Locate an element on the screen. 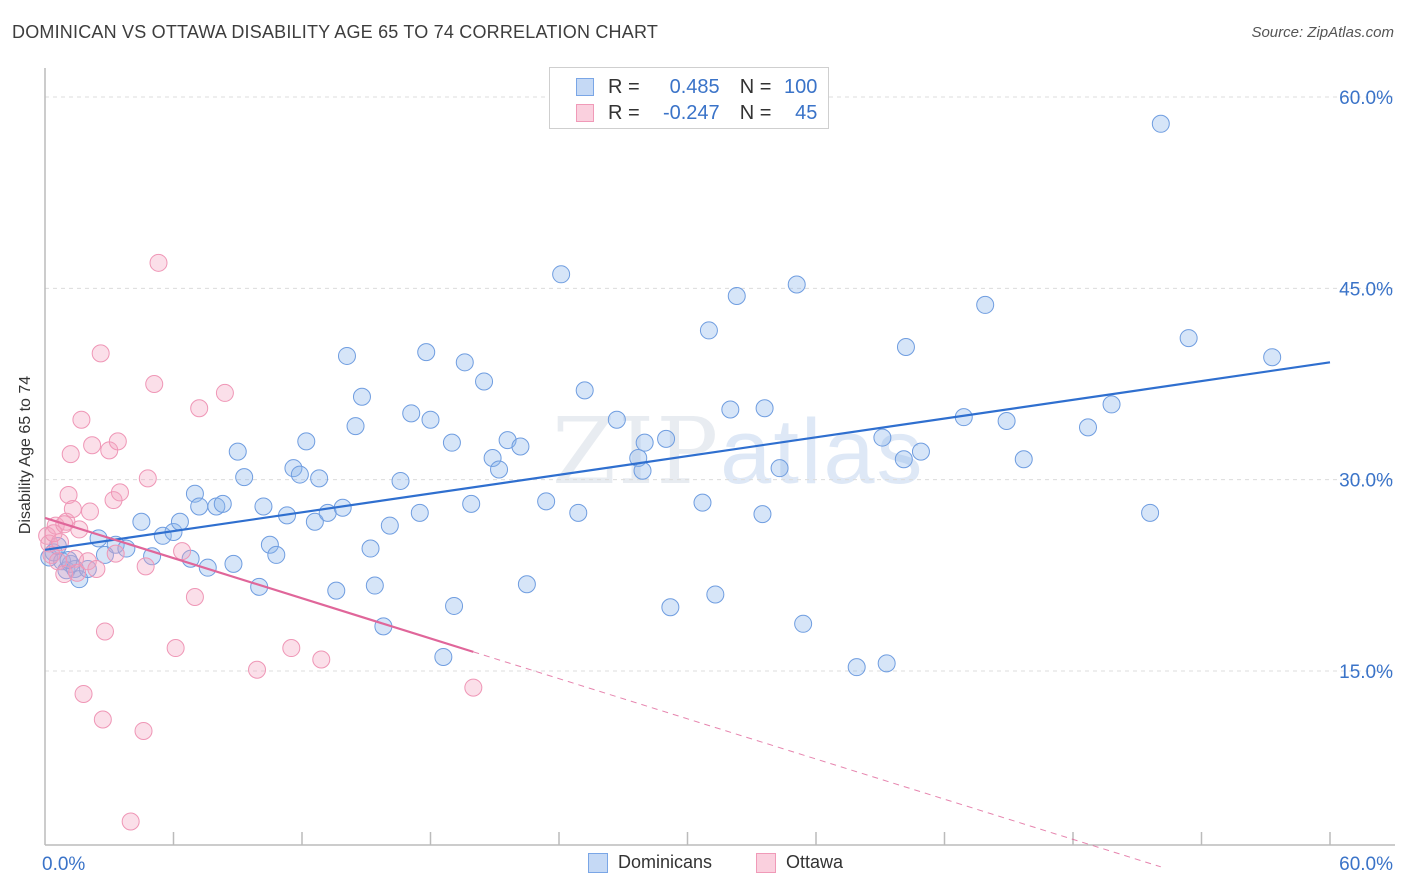 Image resolution: width=1406 pixels, height=892 pixels. y-tick-label: 60.0% is located at coordinates (1366, 98).